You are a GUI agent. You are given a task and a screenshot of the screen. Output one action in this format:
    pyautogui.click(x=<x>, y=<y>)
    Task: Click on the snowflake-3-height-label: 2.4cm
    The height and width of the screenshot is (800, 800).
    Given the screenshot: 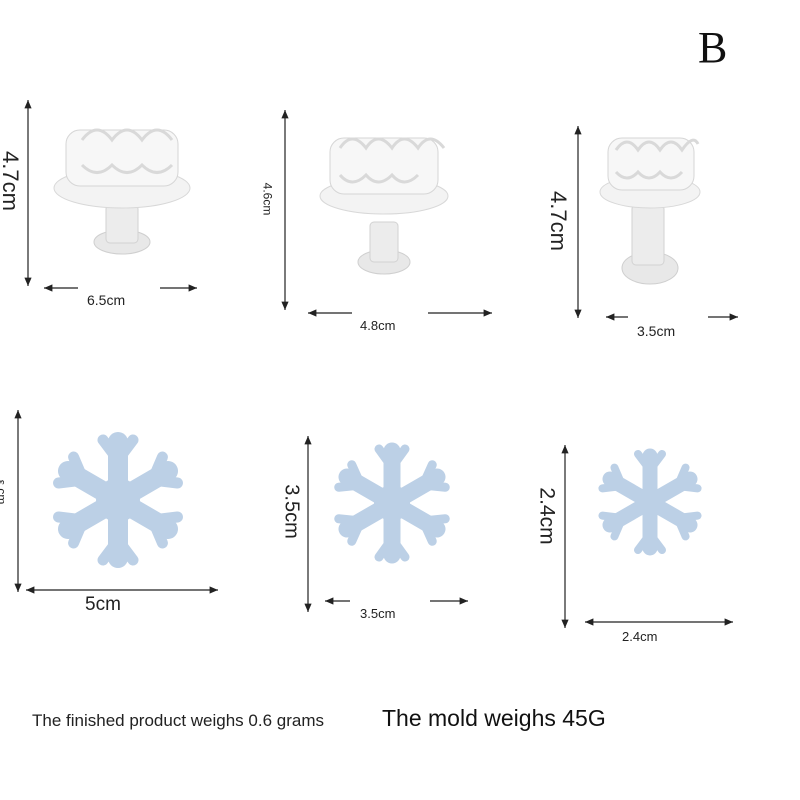 What is the action you would take?
    pyautogui.click(x=547, y=516)
    